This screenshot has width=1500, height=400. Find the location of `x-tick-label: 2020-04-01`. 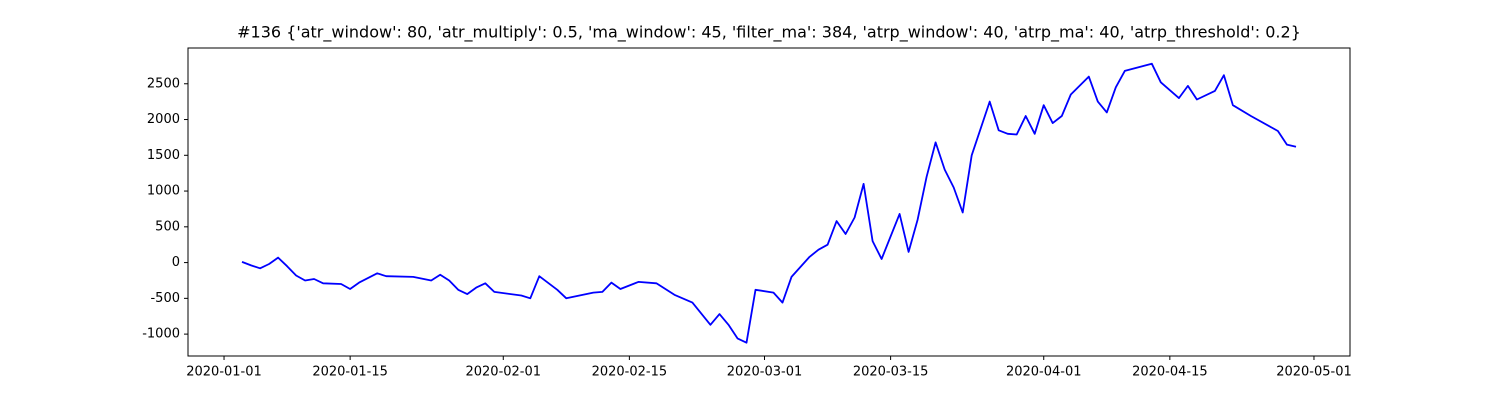

x-tick-label: 2020-04-01 is located at coordinates (1044, 372).